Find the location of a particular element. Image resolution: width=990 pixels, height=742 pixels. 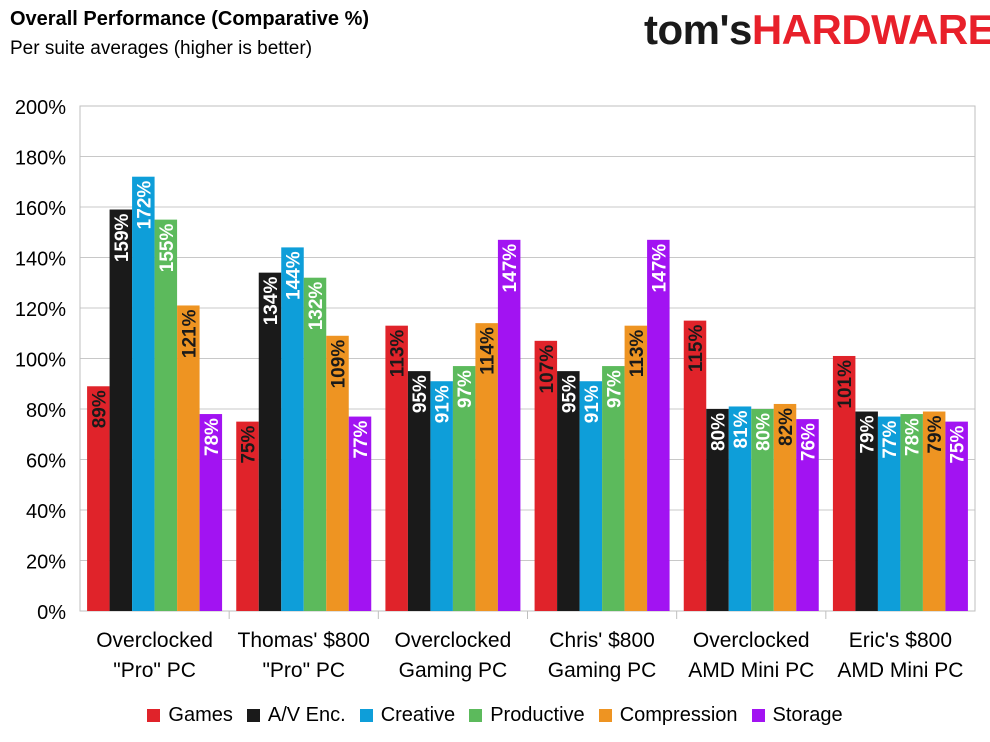

y-tick-label: 20% is located at coordinates (46, 563).